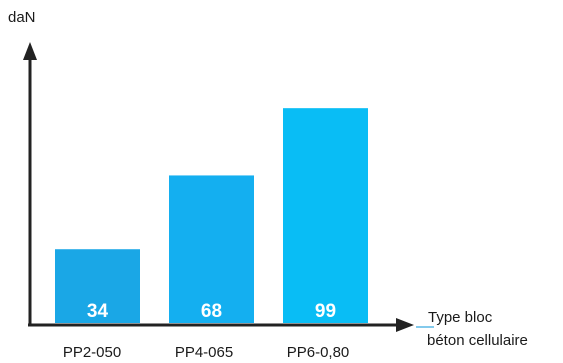  What do you see at coordinates (92, 352) in the screenshot?
I see `x-tick-label: PP2-050` at bounding box center [92, 352].